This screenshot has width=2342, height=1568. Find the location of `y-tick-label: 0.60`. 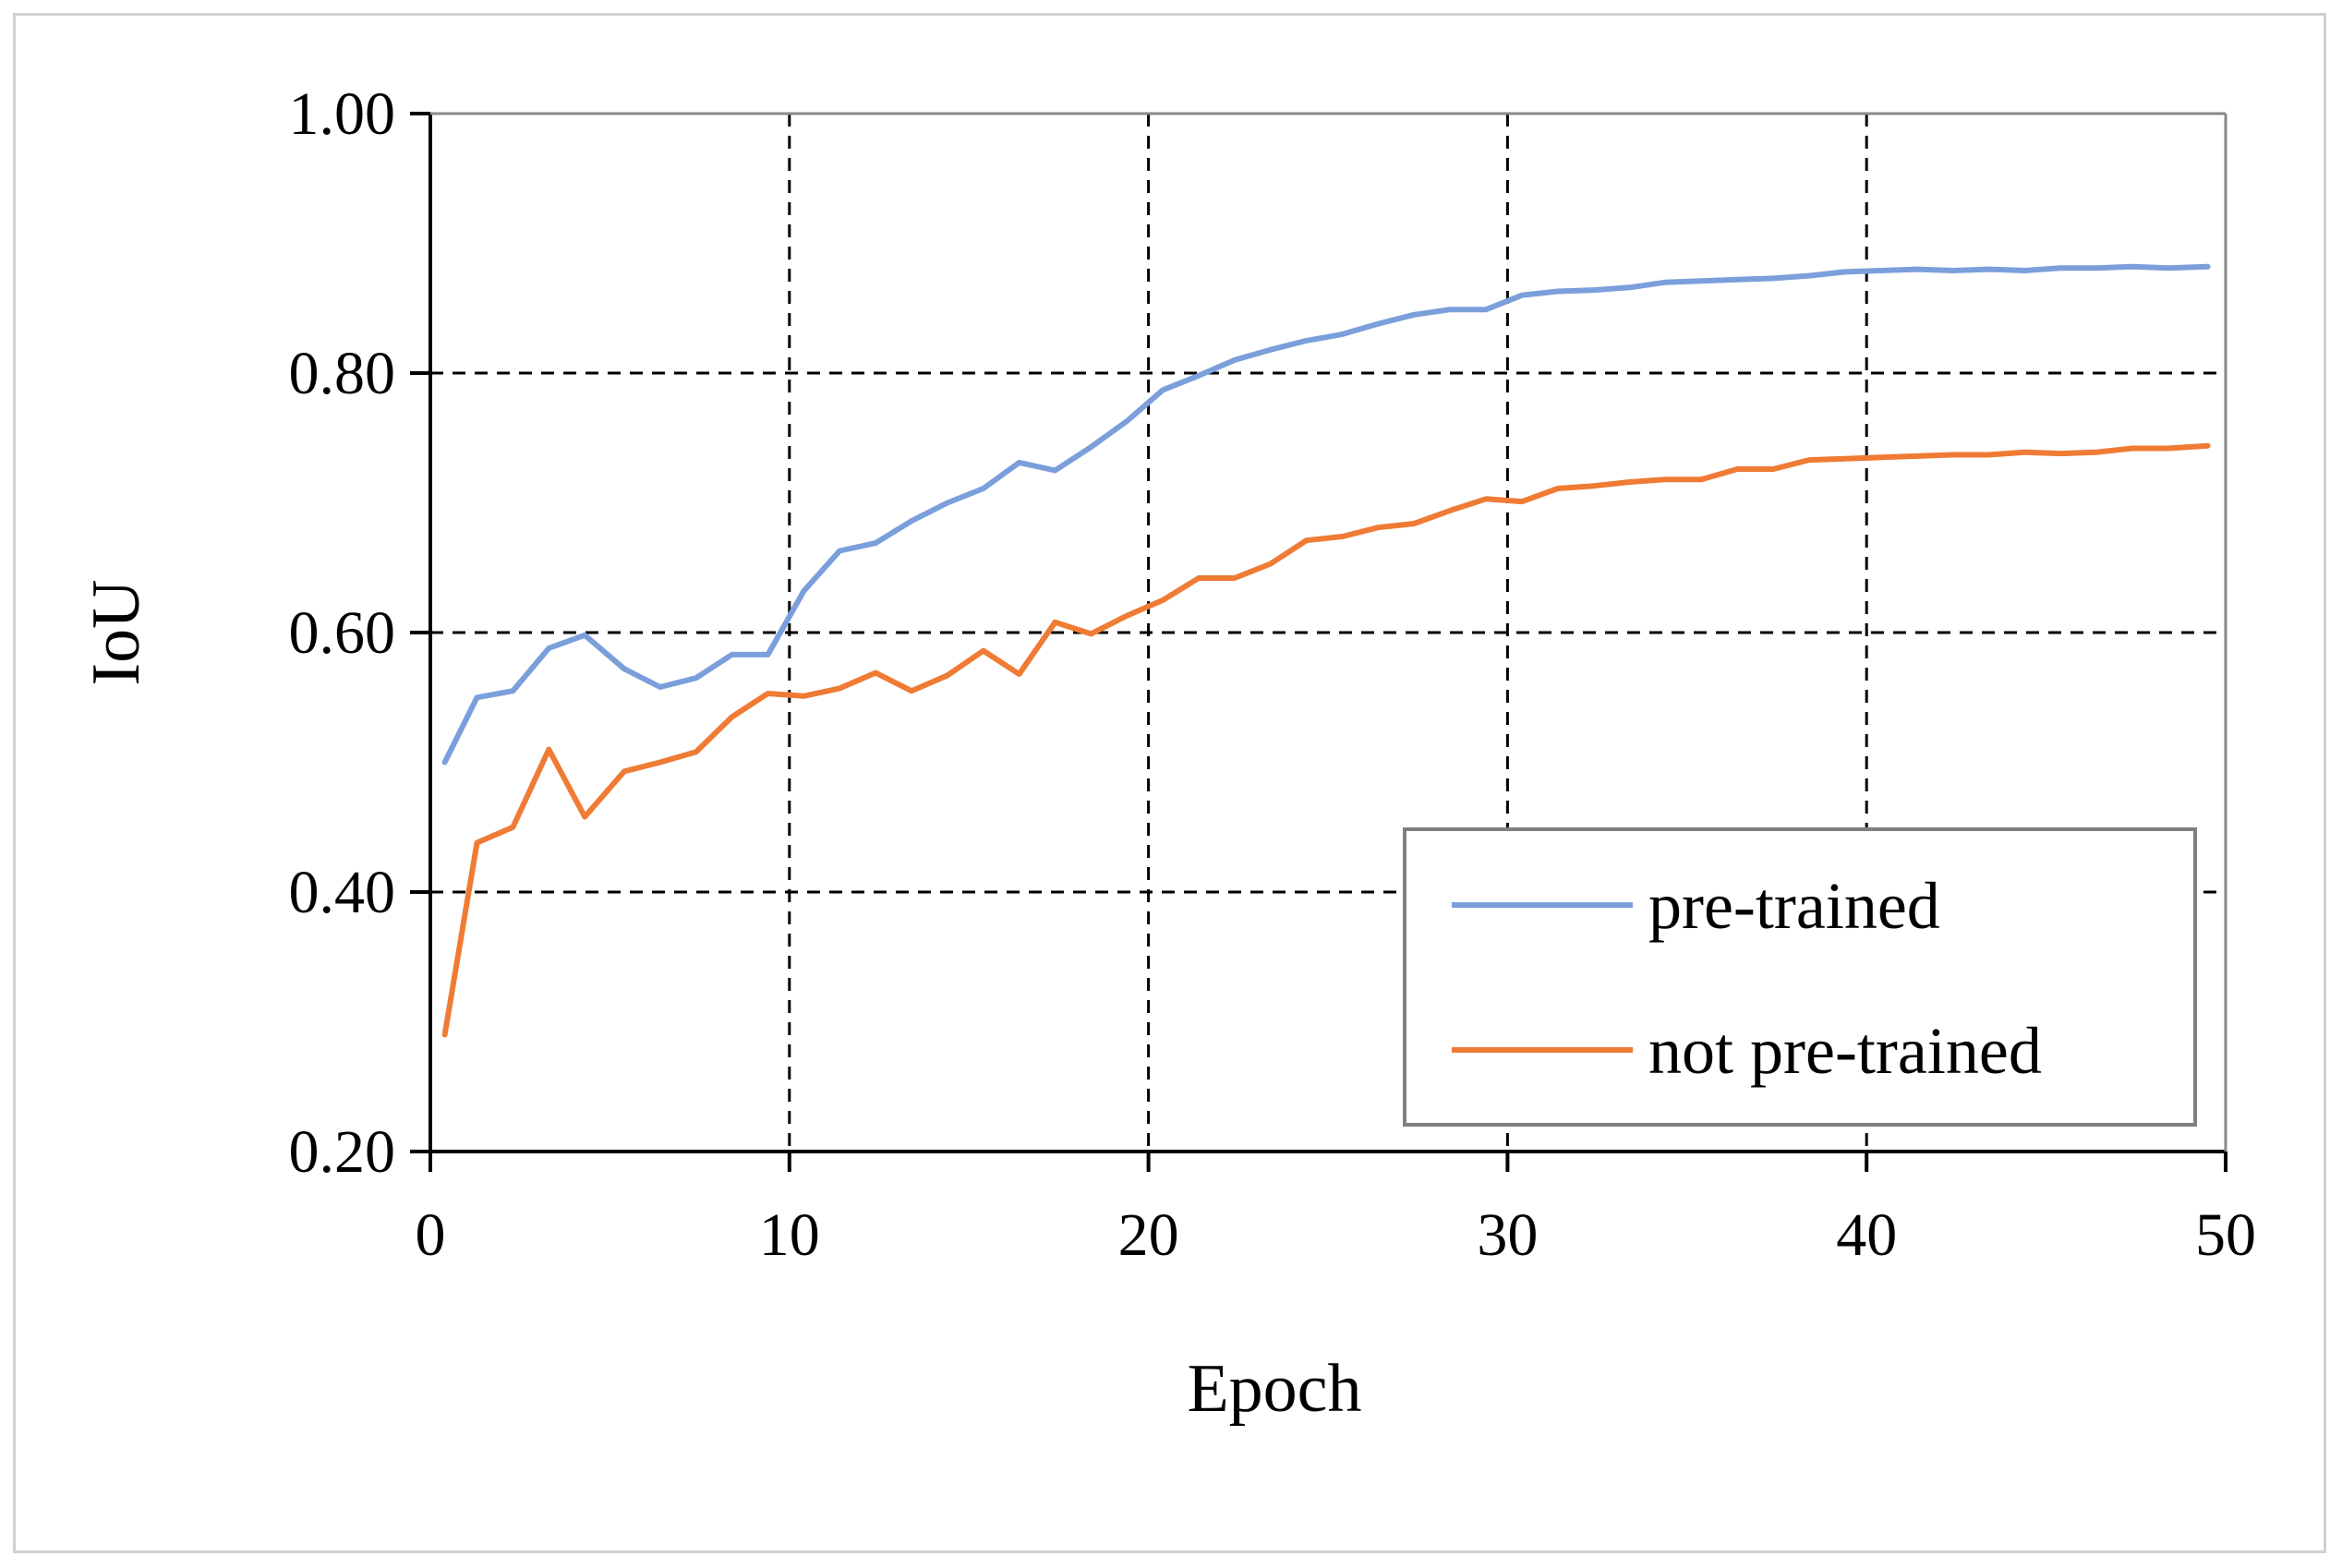

y-tick-label: 0.60 is located at coordinates (342, 633).